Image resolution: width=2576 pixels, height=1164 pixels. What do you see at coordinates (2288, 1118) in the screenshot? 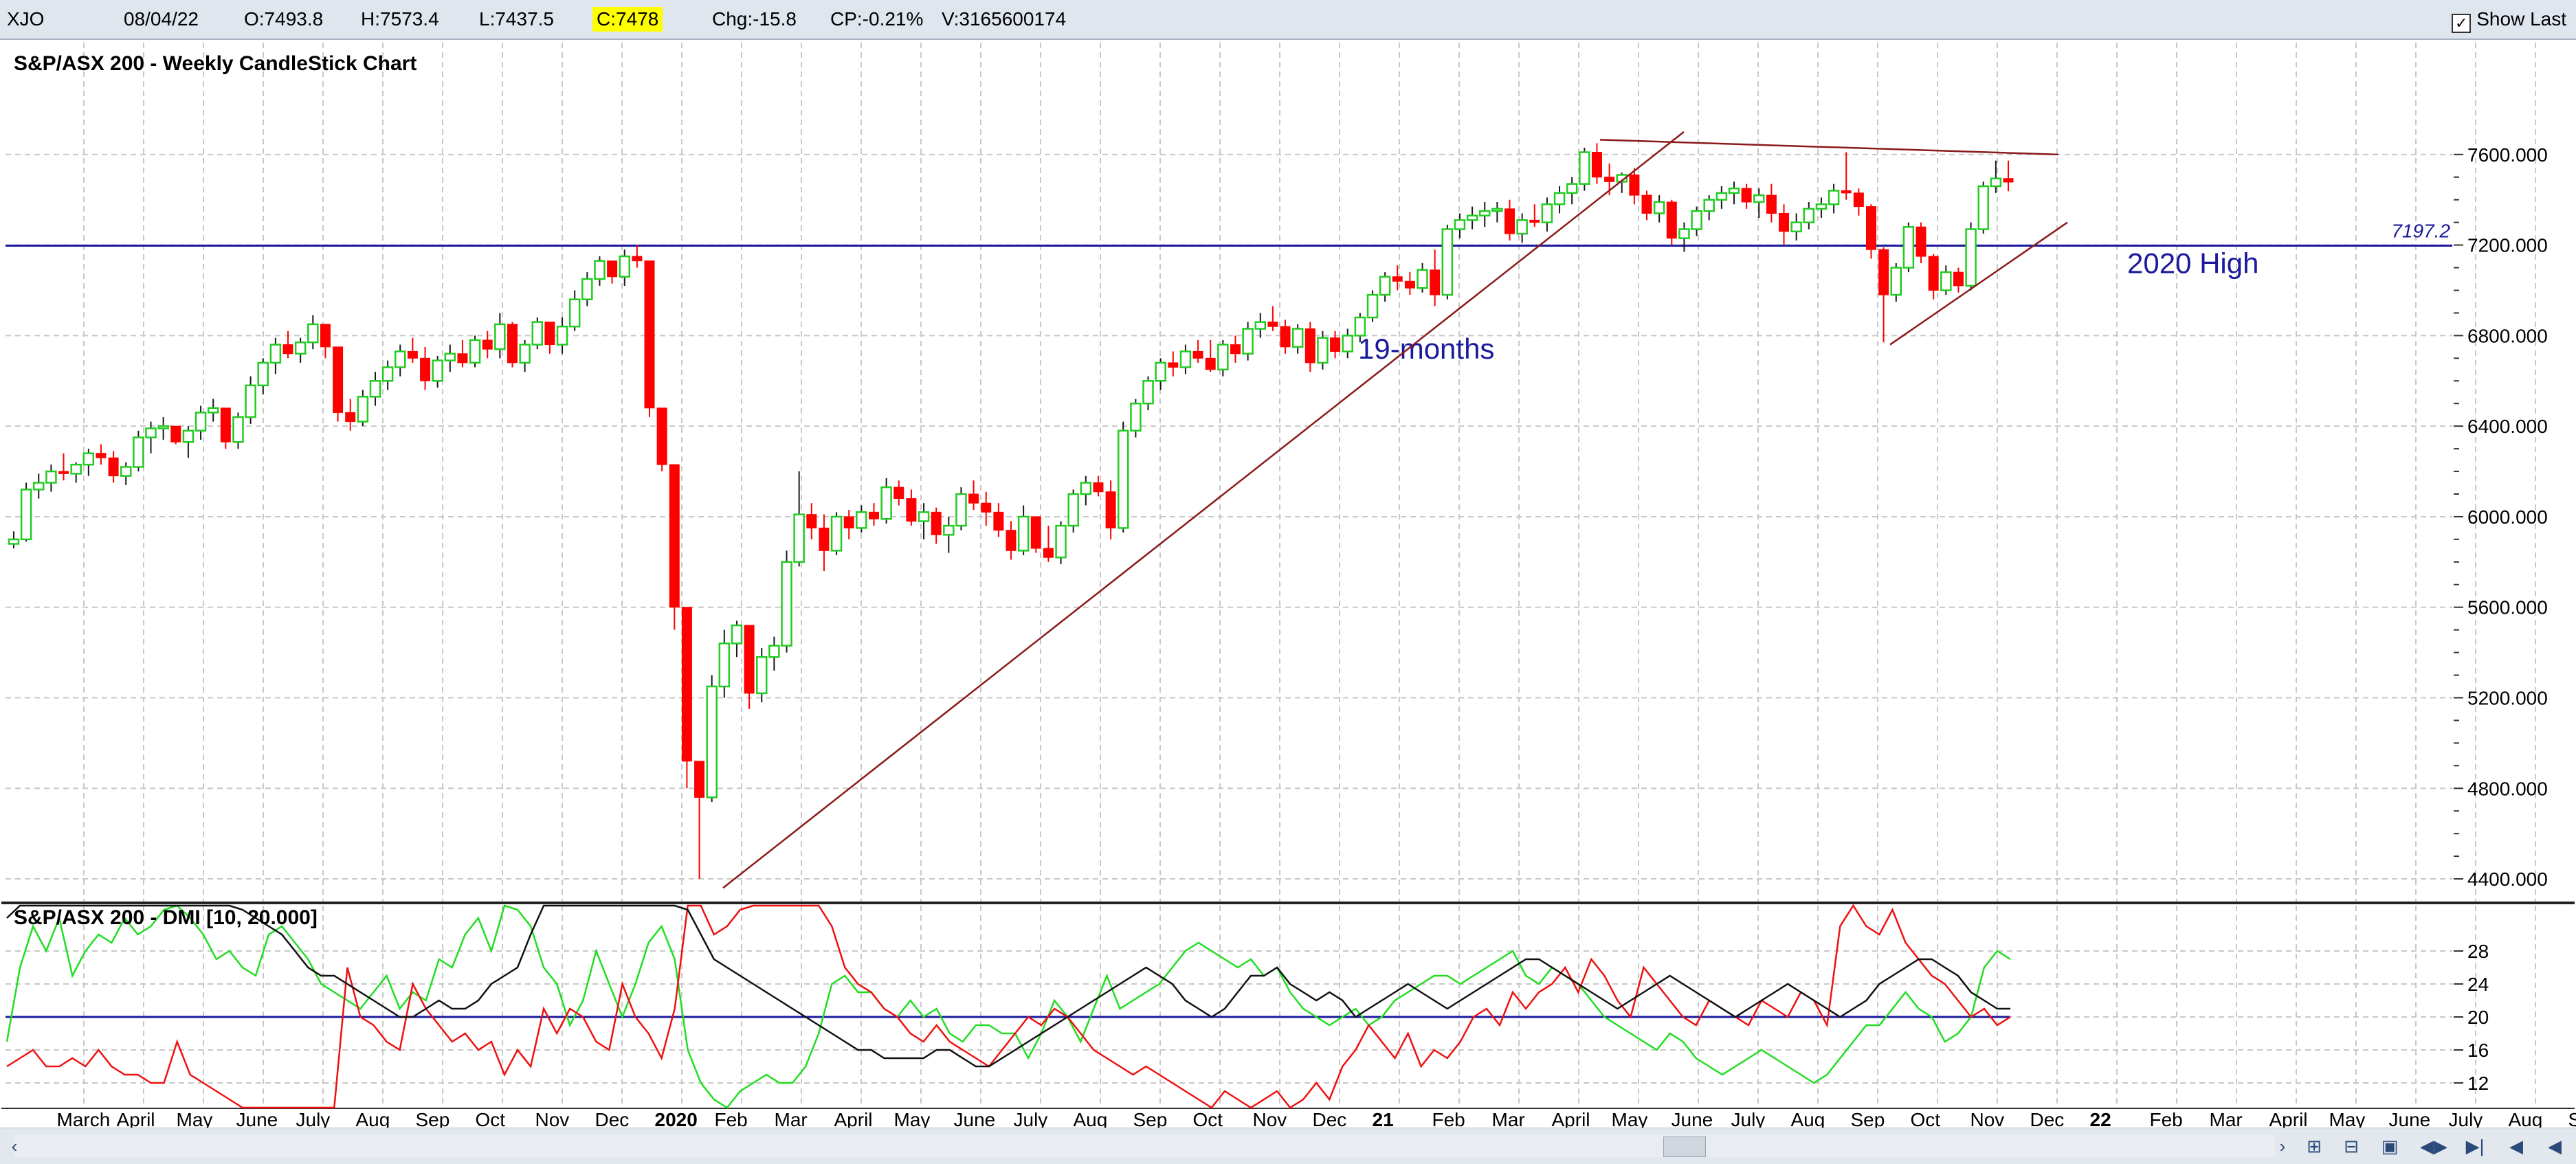
I see `time-axis-label: April` at bounding box center [2288, 1118].